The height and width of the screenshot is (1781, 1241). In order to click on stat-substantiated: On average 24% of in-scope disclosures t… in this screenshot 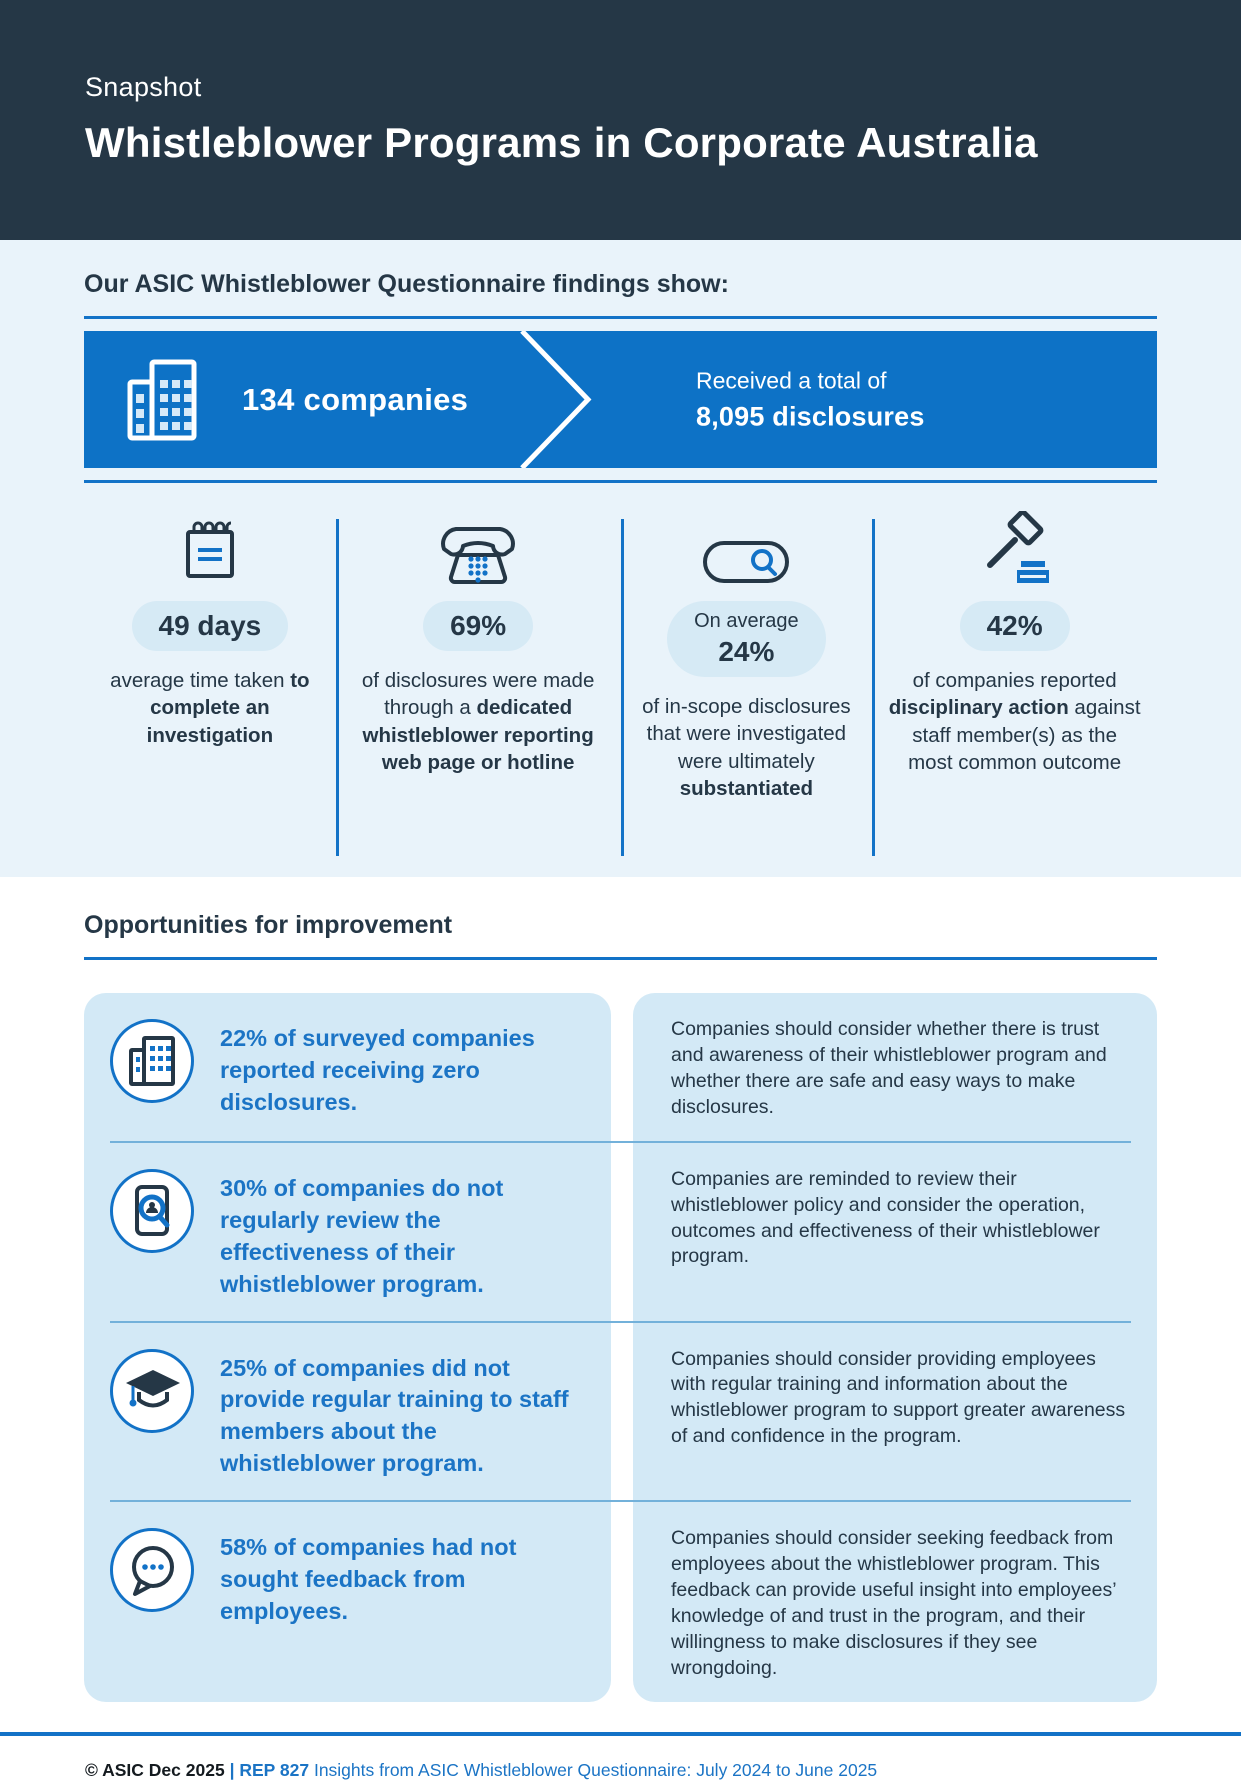, I will do `click(746, 686)`.